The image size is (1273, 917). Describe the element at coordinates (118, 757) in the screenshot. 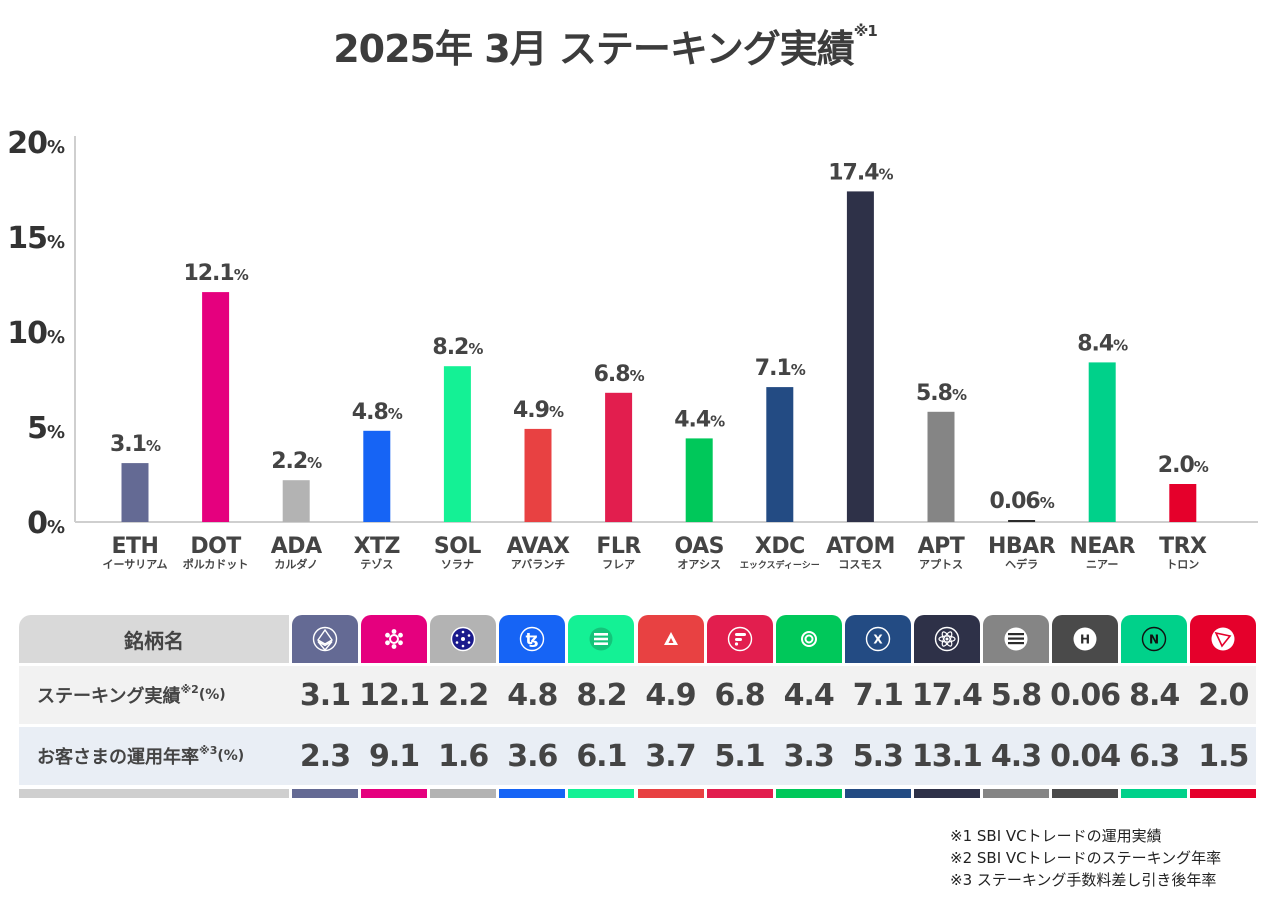

I see `row-label-text: お客さまの運用年率` at that location.